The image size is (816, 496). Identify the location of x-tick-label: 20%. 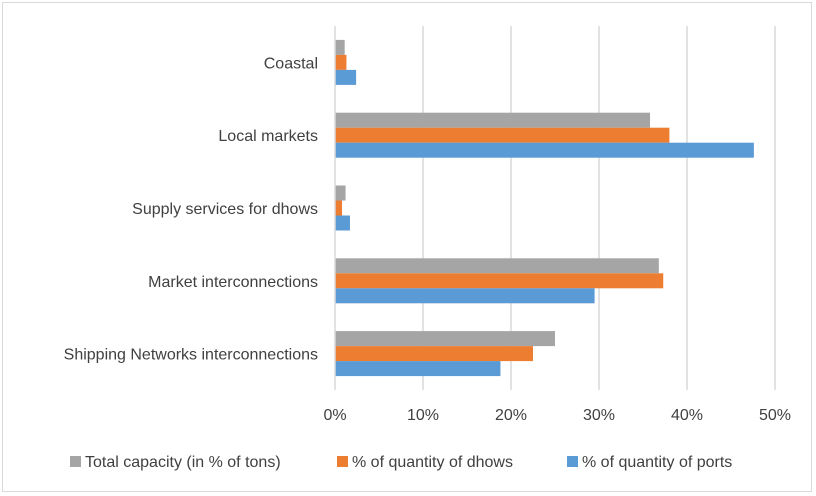
(511, 415).